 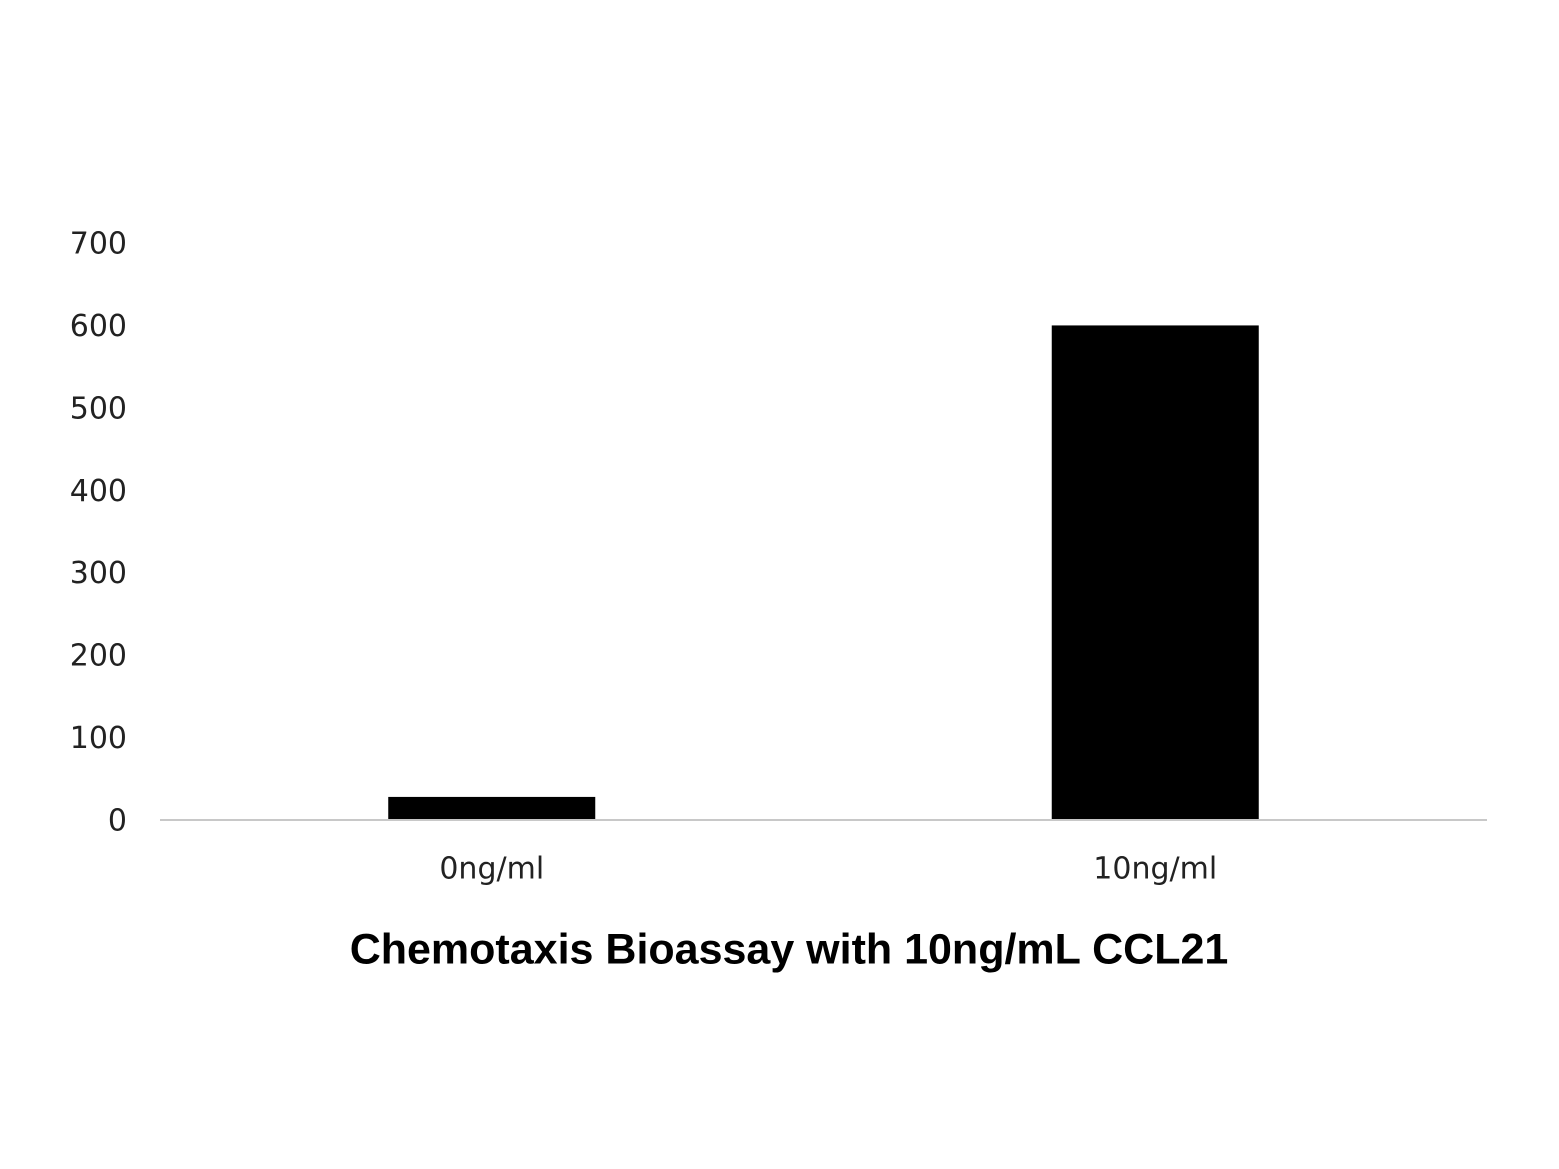 I want to click on chart-title: Chemotaxis Bioassay with 10ng/mL CCL21, so click(x=789, y=949).